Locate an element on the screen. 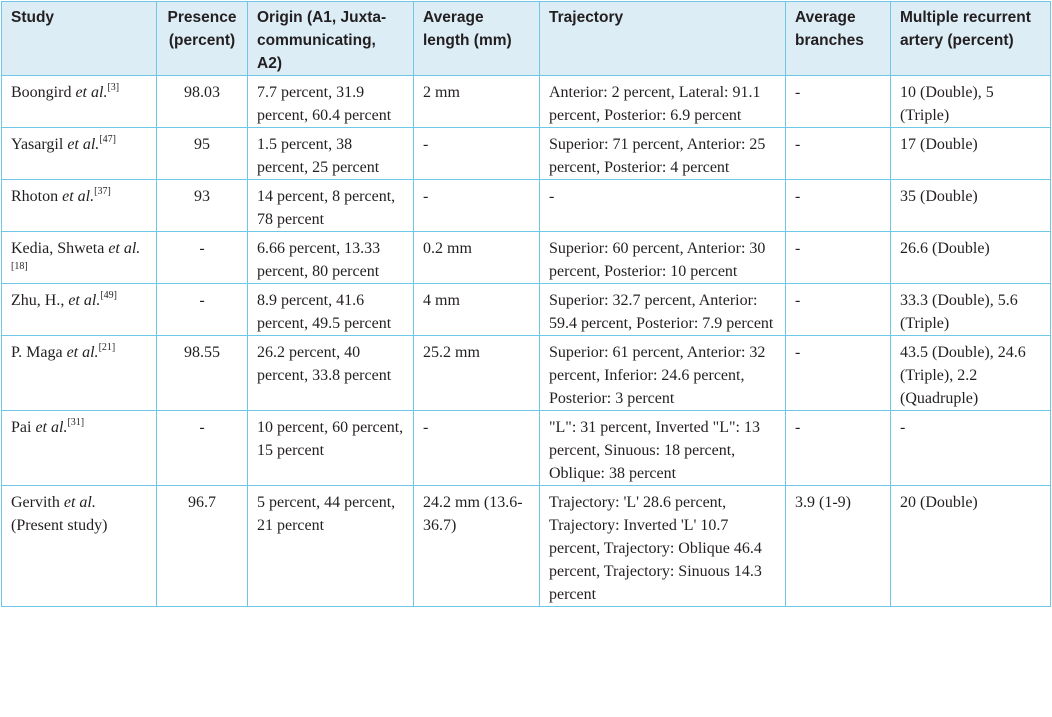  multiple-cell: 17 (Double) is located at coordinates (970, 153).